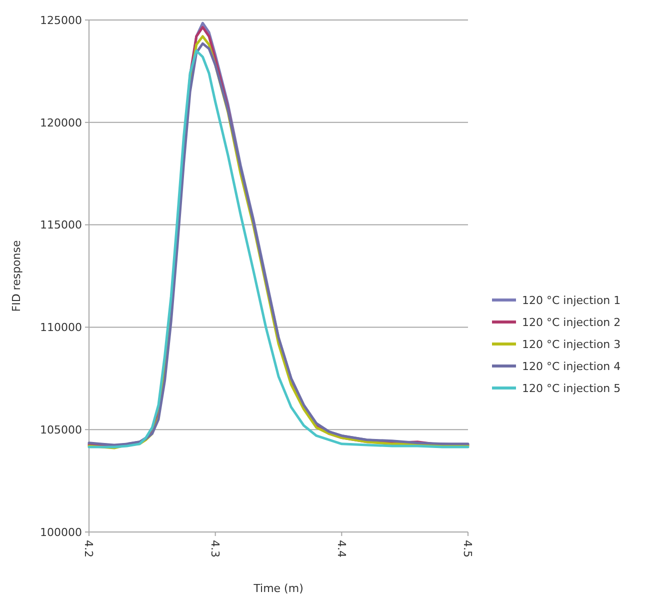 This screenshot has height=602, width=672. Describe the element at coordinates (89, 549) in the screenshot. I see `x-tick-label: 4.2` at that location.